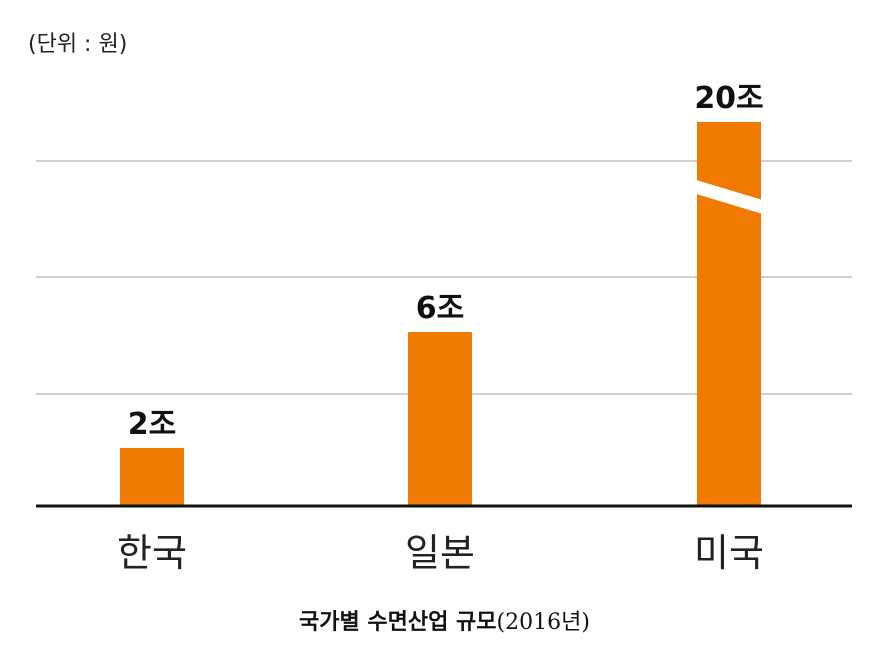 Image resolution: width=889 pixels, height=660 pixels. I want to click on category-label-2: 일본, so click(440, 553).